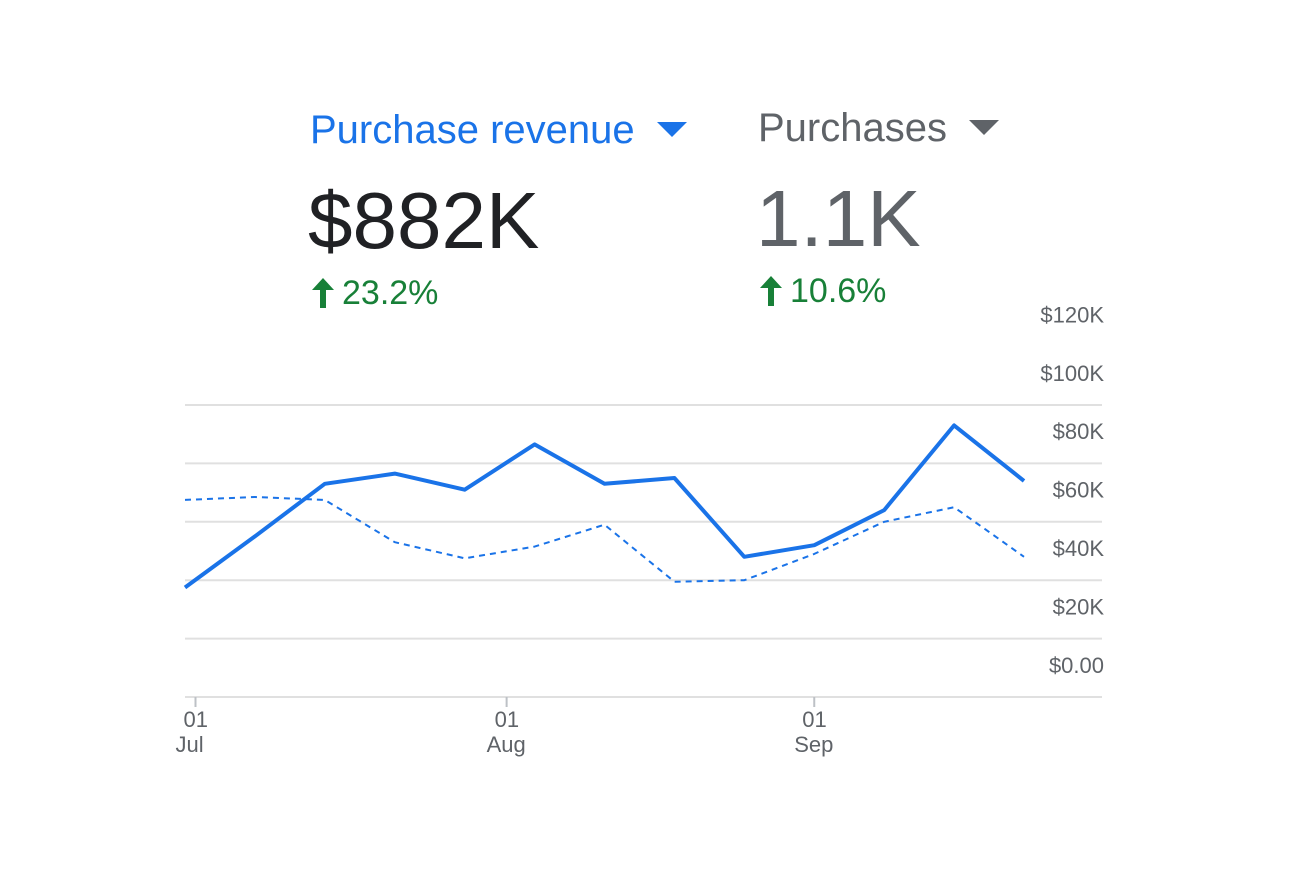  Describe the element at coordinates (1072, 314) in the screenshot. I see `y-tick-label: $120K` at that location.